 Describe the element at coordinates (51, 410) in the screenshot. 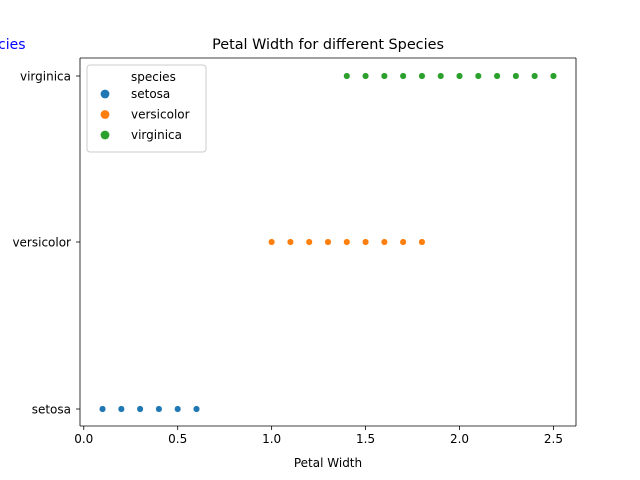

I see `y-tick-label: setosa` at that location.